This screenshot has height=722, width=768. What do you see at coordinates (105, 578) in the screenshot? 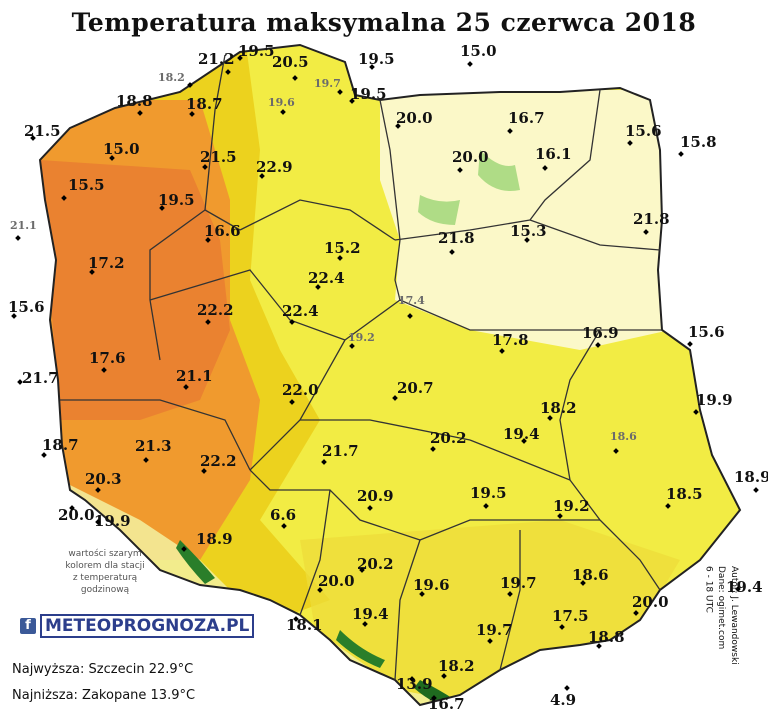
I see `note-line: z temperaturą` at bounding box center [105, 578].